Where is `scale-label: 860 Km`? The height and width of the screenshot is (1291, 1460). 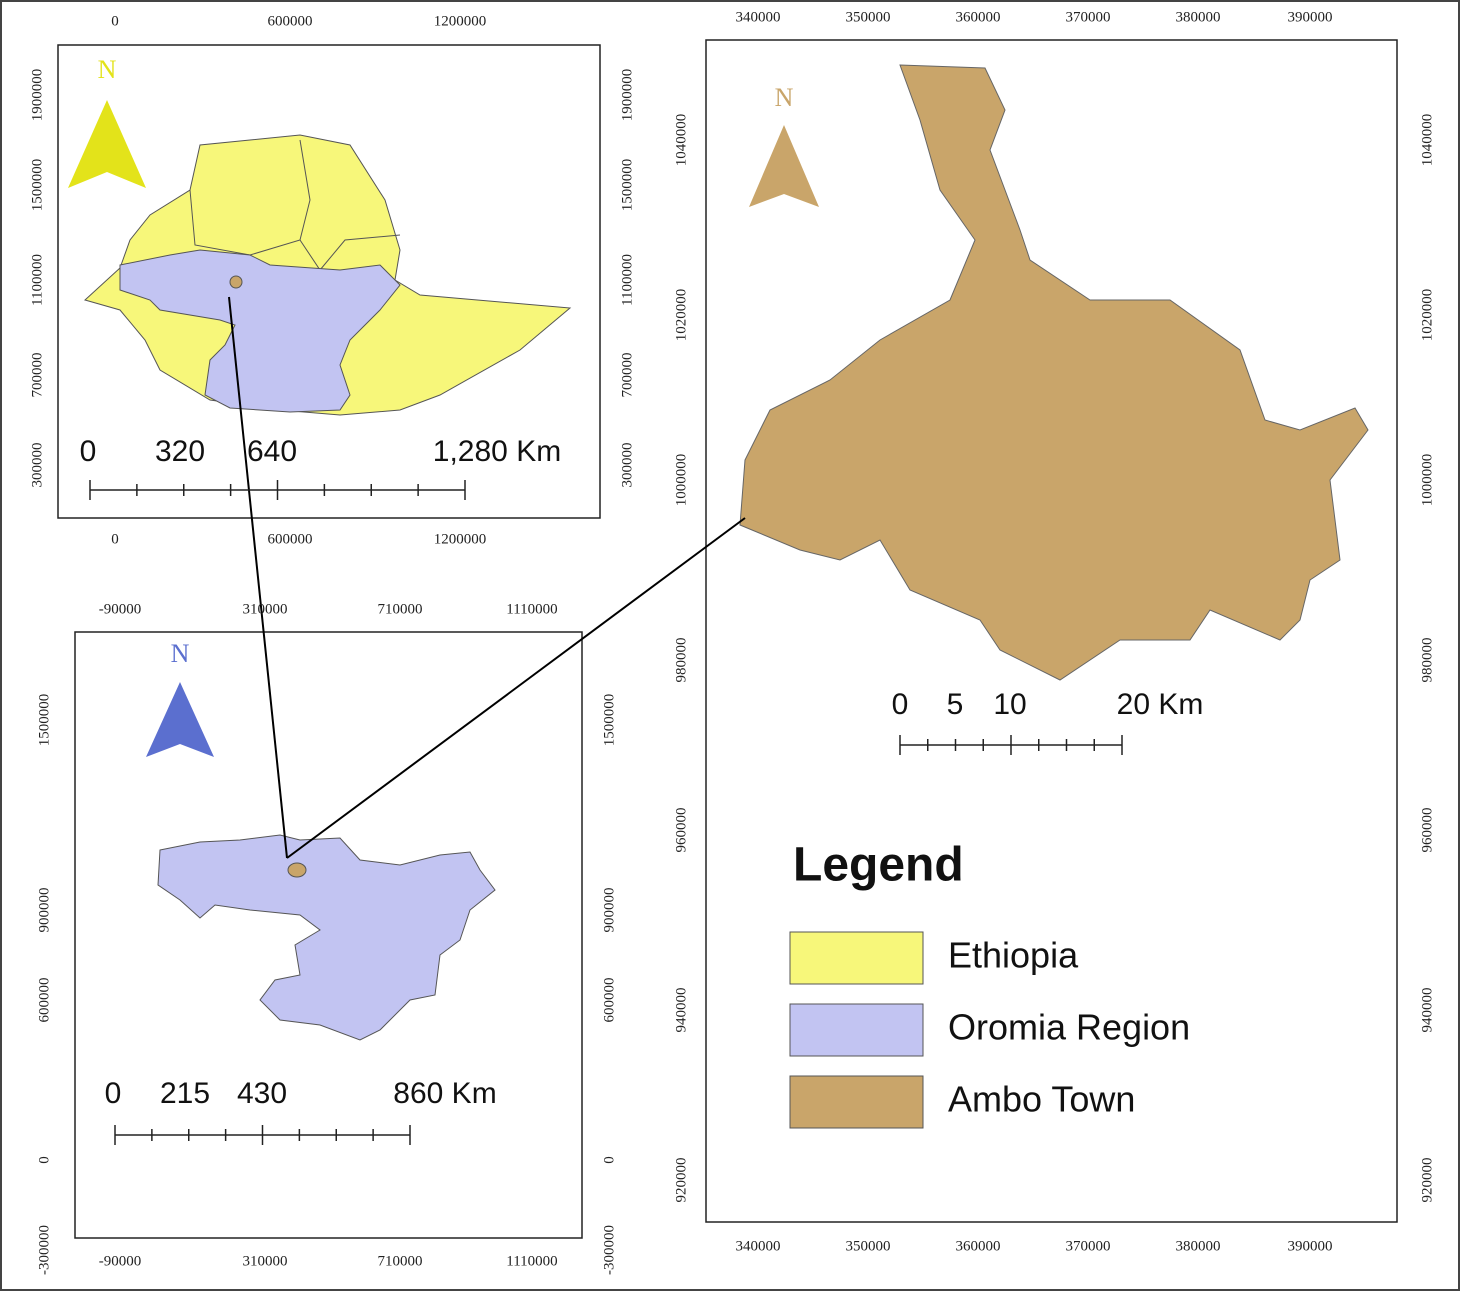 scale-label: 860 Km is located at coordinates (444, 1093).